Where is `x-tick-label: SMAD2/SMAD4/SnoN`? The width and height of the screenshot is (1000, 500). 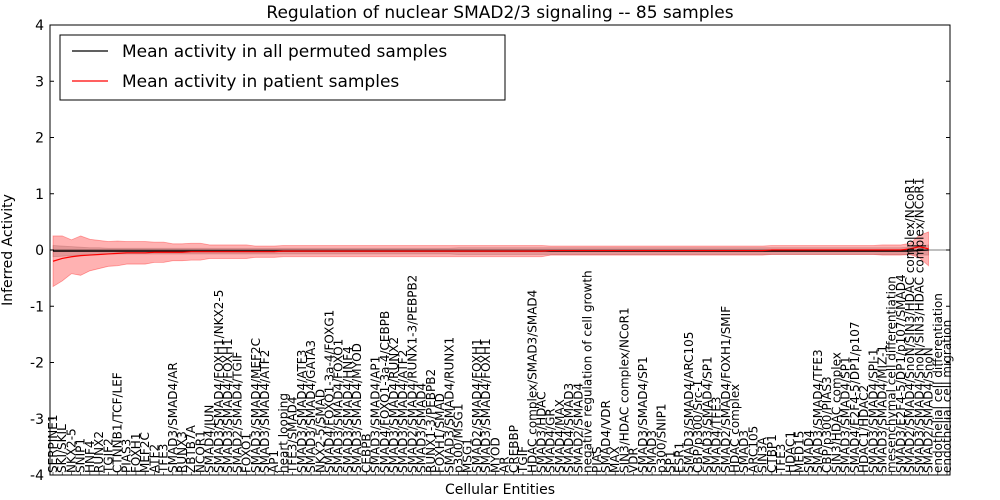 x-tick-label: SMAD2/SMAD4/SnoN is located at coordinates (929, 410).